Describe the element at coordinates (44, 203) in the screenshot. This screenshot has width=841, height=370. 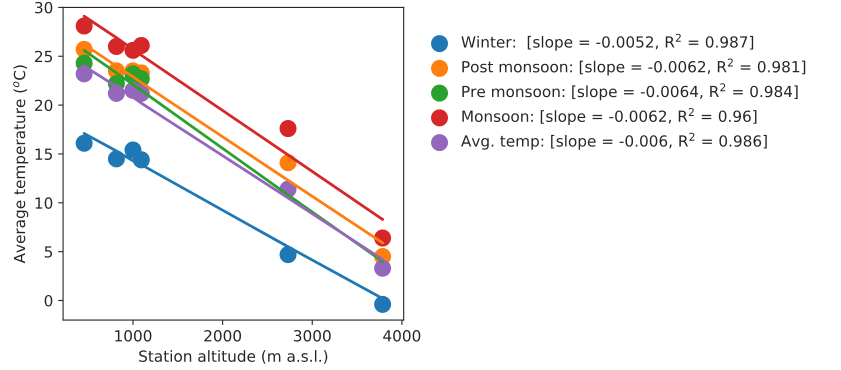
I see `y-tick-label: 10` at that location.